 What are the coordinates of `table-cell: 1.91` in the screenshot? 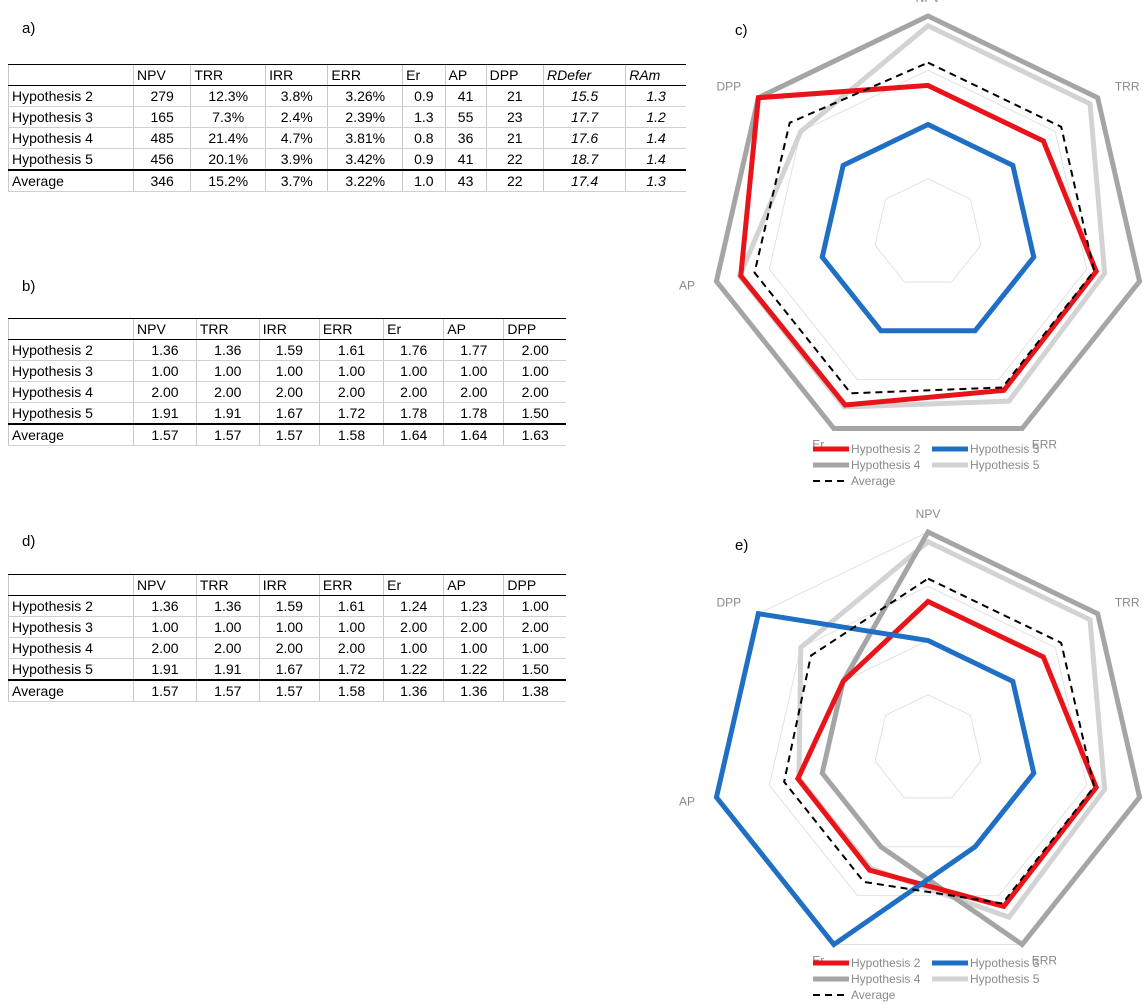 It's located at (165, 413).